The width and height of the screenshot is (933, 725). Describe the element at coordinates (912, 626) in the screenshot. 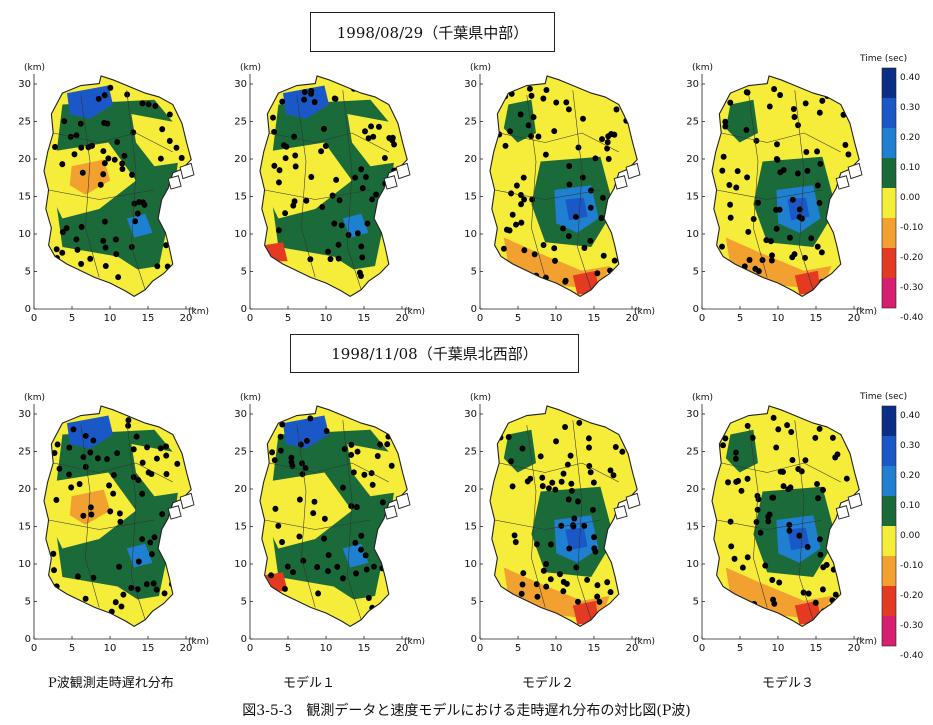

I see `legend-label: -0.30` at that location.